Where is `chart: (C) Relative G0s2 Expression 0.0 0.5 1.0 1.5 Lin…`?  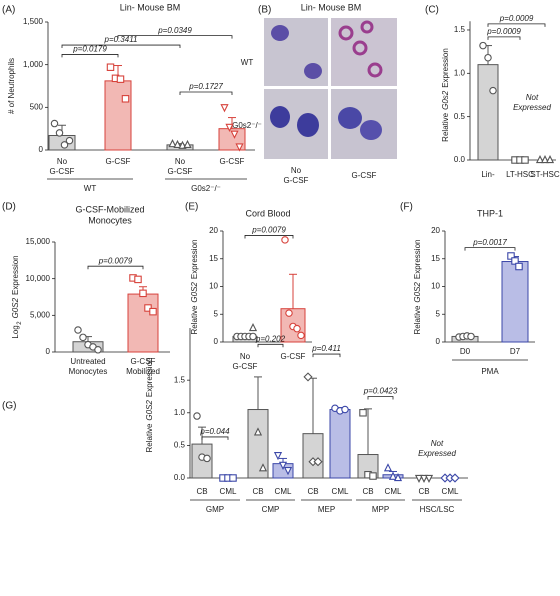 chart: (C) Relative G0s2 Expression 0.0 0.5 1.0 1.5 Lin… is located at coordinates (492, 92).